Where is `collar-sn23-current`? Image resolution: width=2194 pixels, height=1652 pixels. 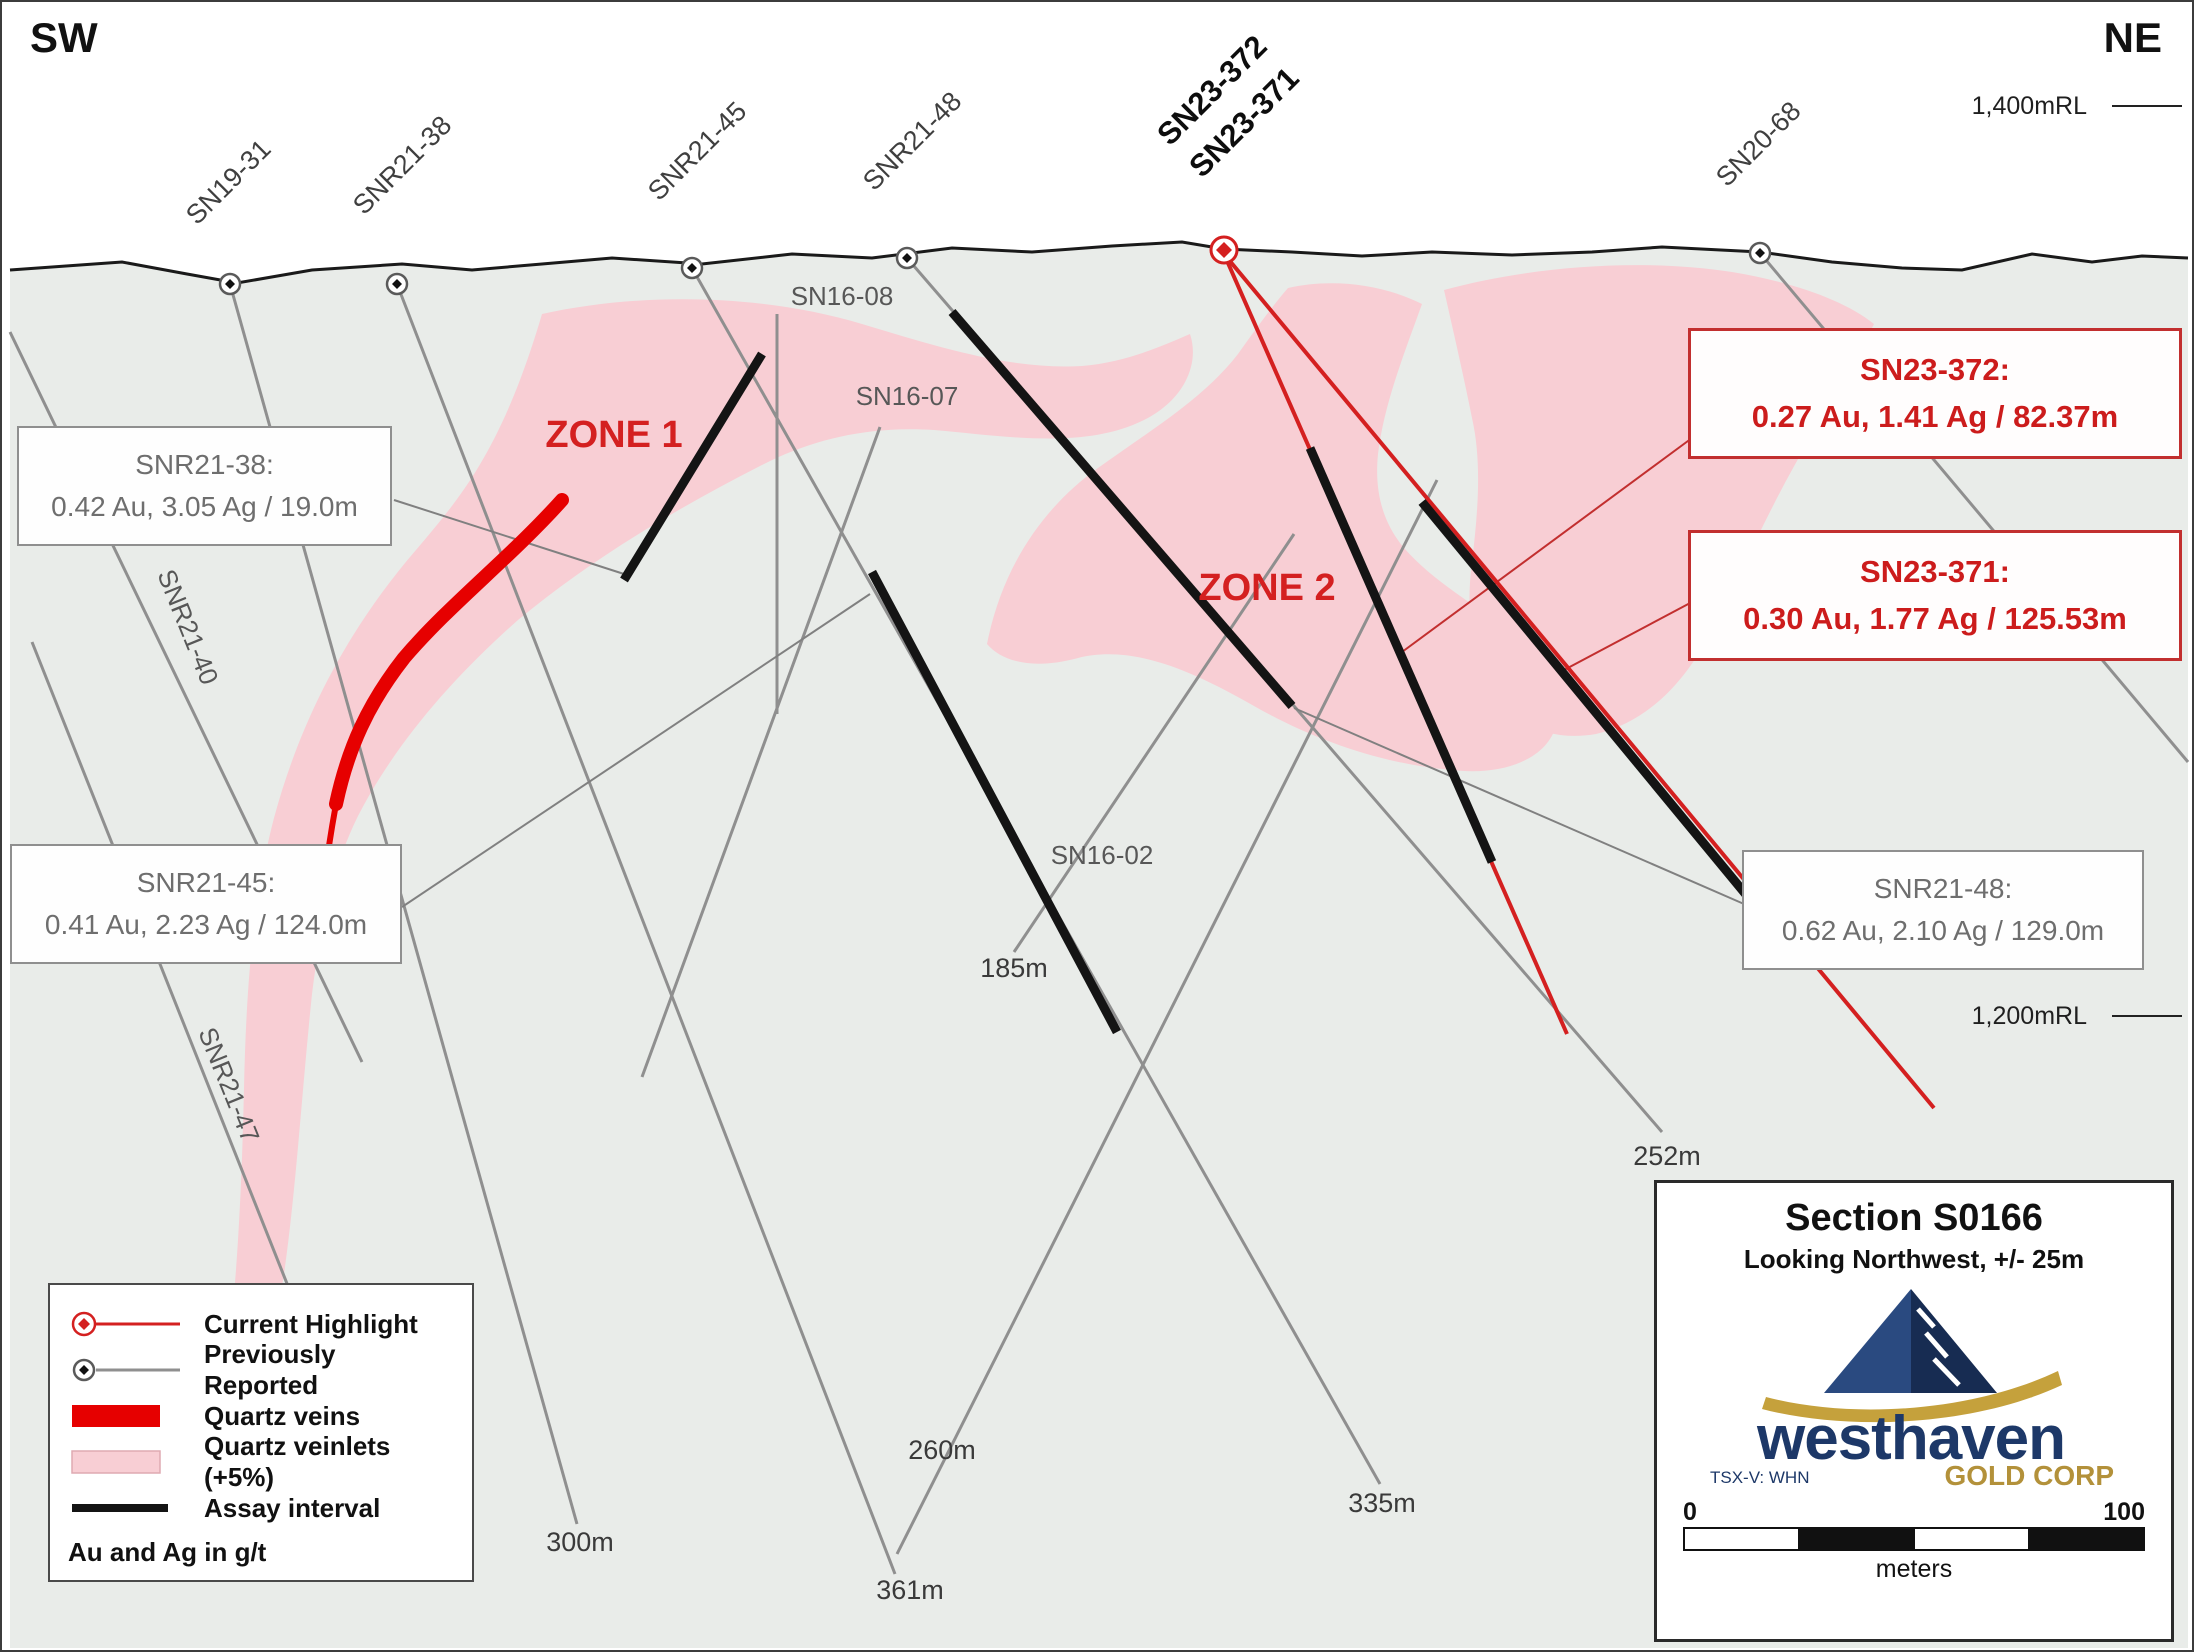 collar-sn23-current is located at coordinates (1224, 250).